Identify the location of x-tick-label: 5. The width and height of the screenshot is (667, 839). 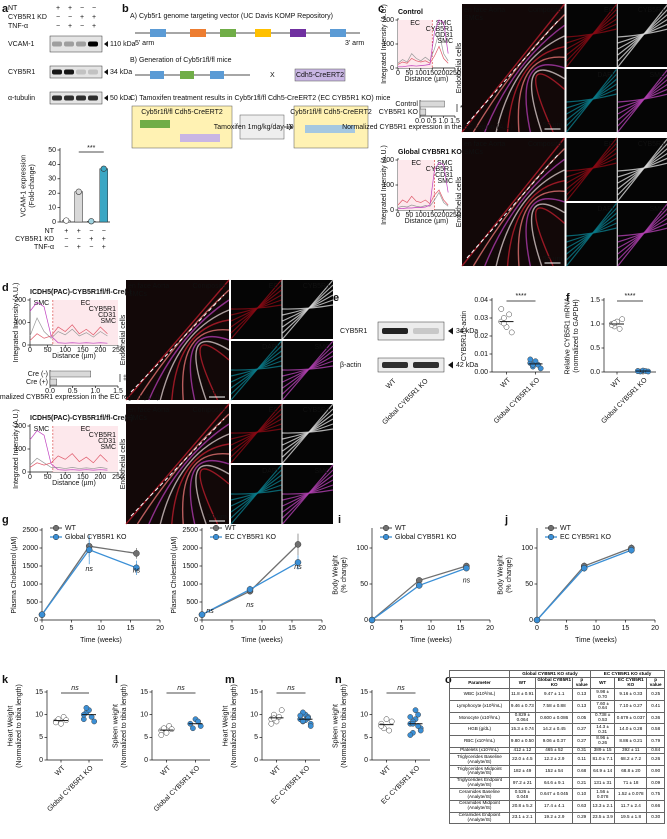
(72, 628).